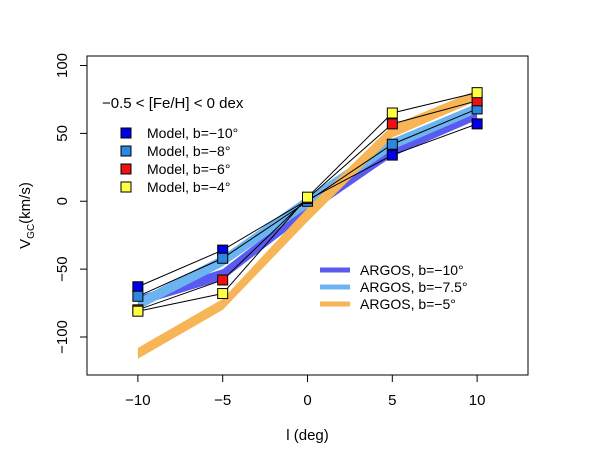 The height and width of the screenshot is (465, 598). I want to click on y-tick-label-4: 100, so click(62, 65).